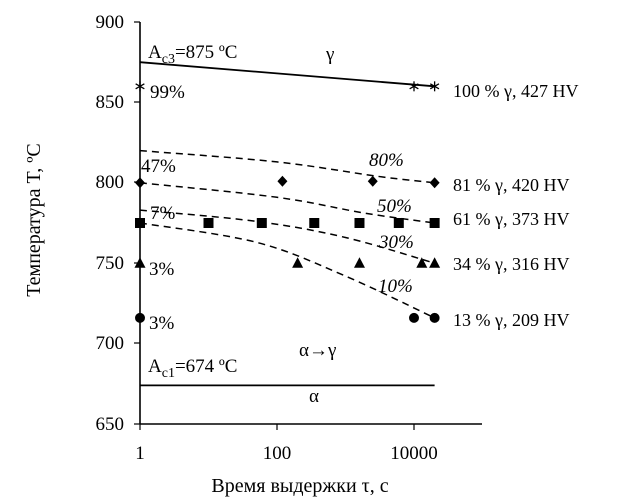 The height and width of the screenshot is (498, 628). What do you see at coordinates (287, 74) in the screenshot?
I see `ac3-boundary-line` at bounding box center [287, 74].